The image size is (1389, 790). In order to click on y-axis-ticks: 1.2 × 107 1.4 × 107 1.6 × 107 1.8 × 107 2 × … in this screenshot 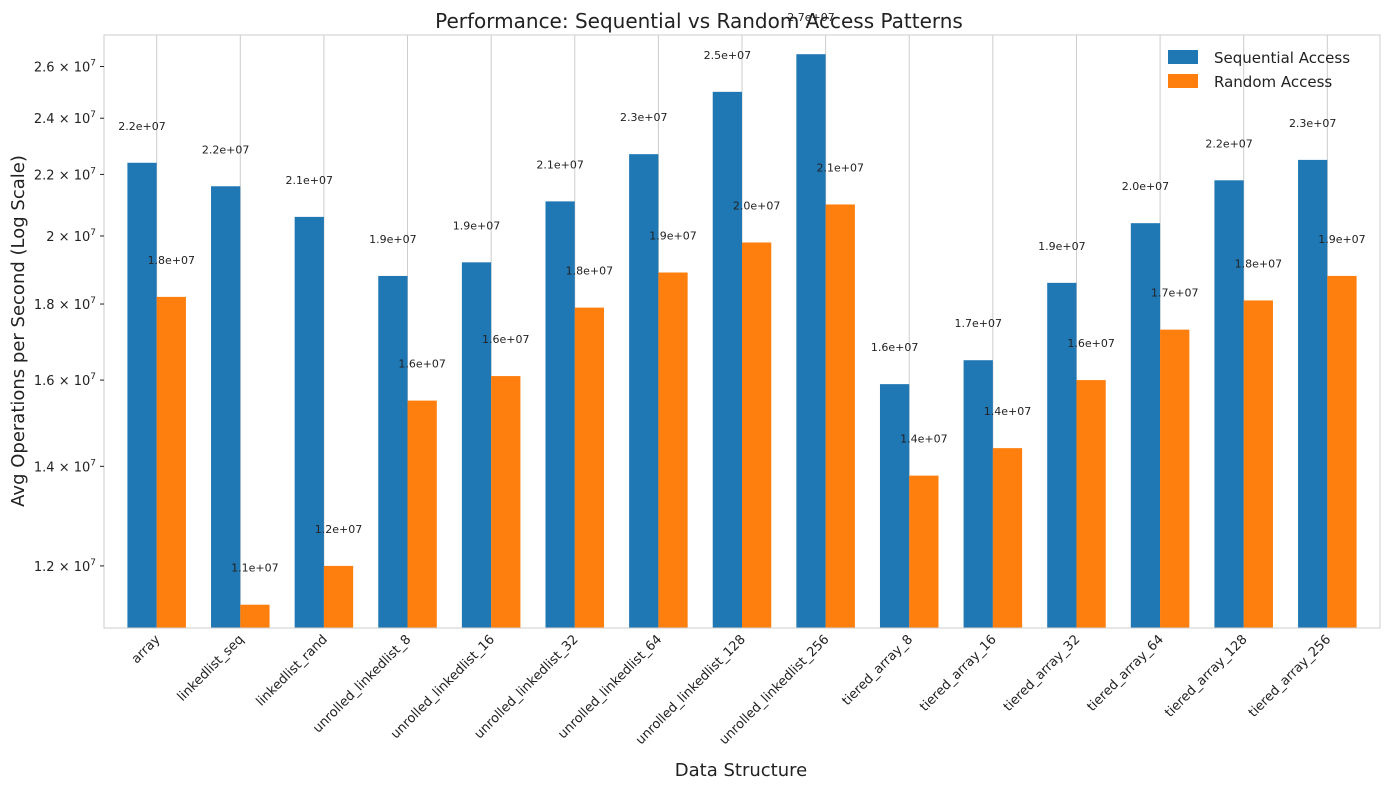, I will do `click(69, 317)`.